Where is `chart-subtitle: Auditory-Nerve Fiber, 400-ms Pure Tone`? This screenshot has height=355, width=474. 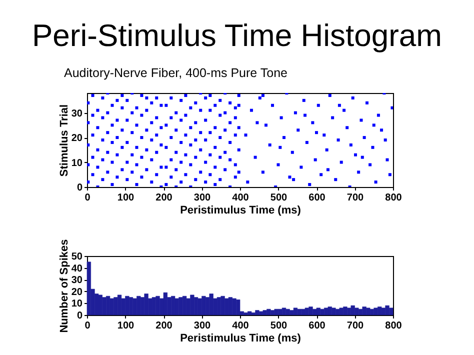
chart-subtitle: Auditory-Nerve Fiber, 400-ms Pure Tone is located at coordinates (176, 73).